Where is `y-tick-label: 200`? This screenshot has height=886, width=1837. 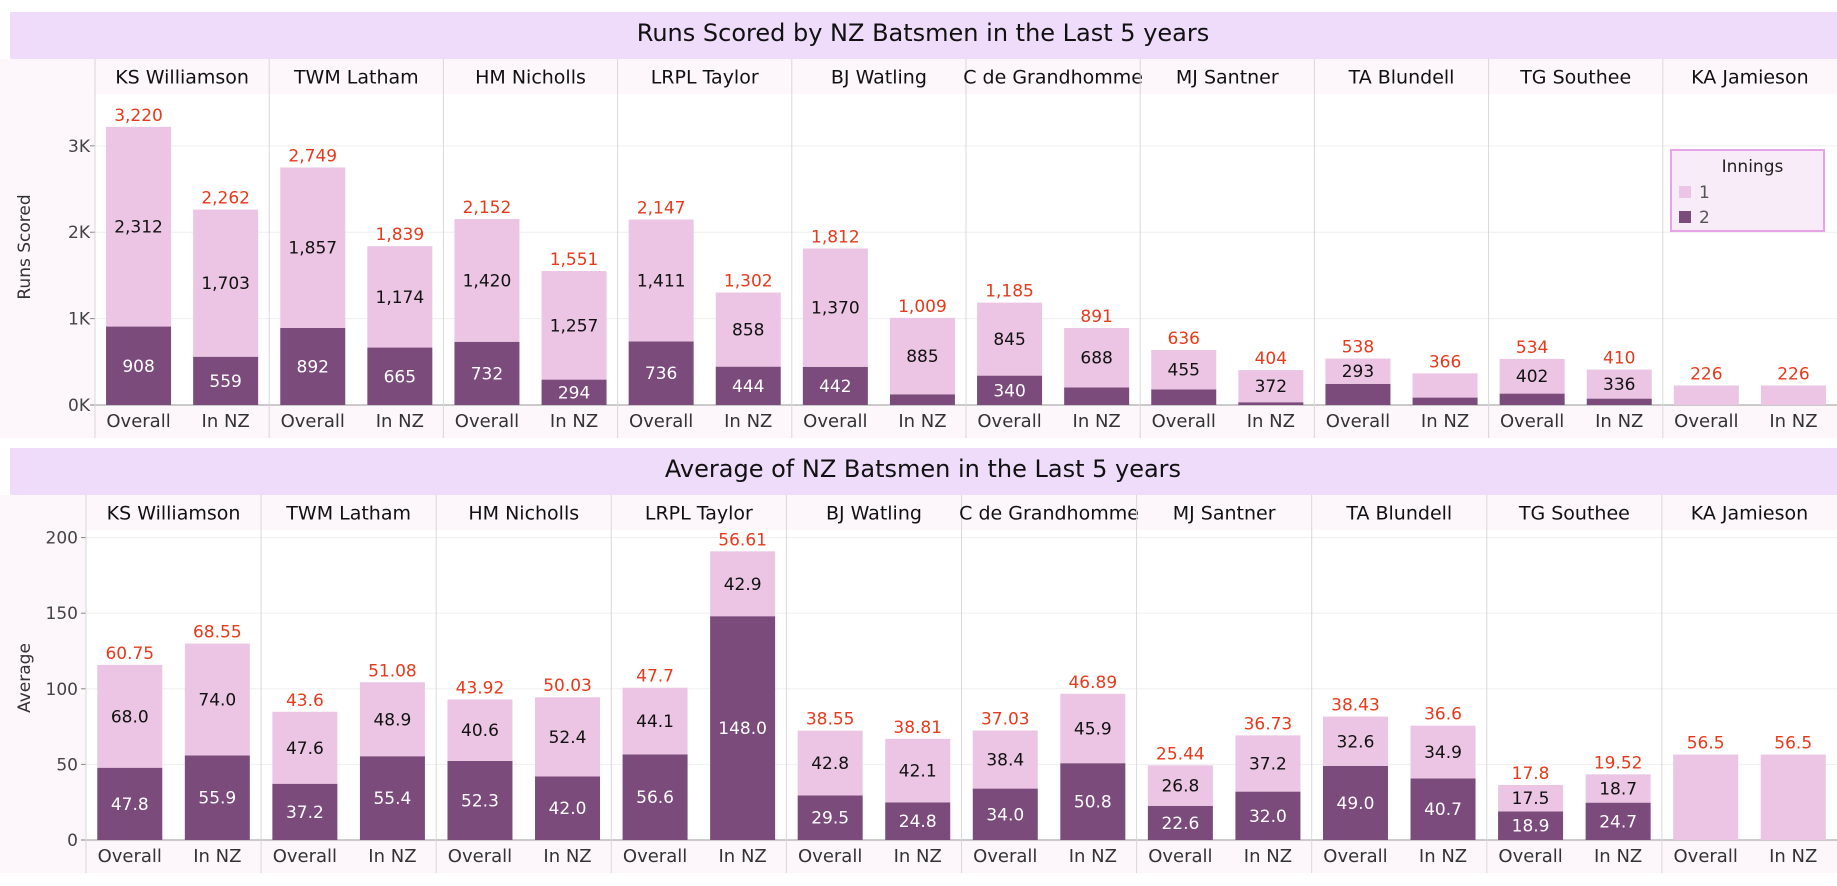
y-tick-label: 200 is located at coordinates (62, 539).